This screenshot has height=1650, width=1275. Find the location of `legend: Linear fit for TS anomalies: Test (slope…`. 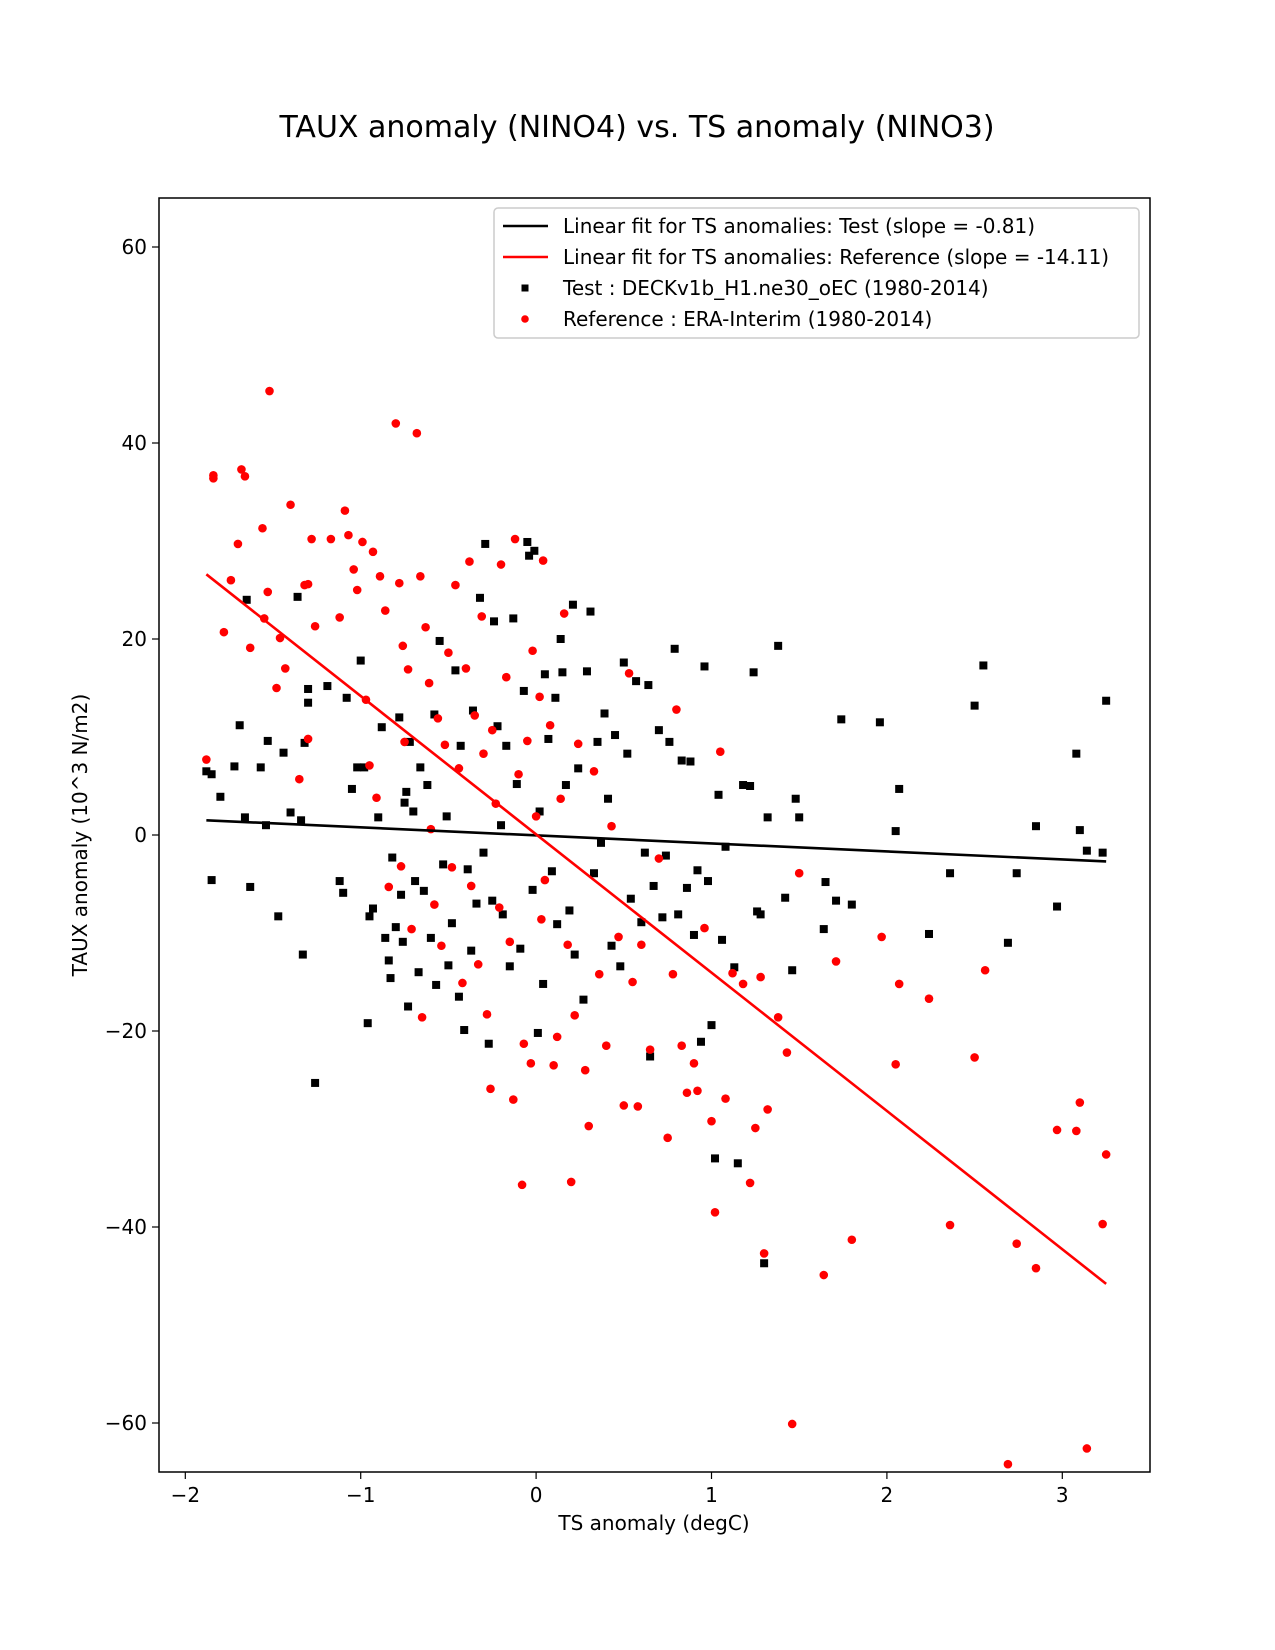

legend: Linear fit for TS anomalies: Test (slope… is located at coordinates (816, 273).